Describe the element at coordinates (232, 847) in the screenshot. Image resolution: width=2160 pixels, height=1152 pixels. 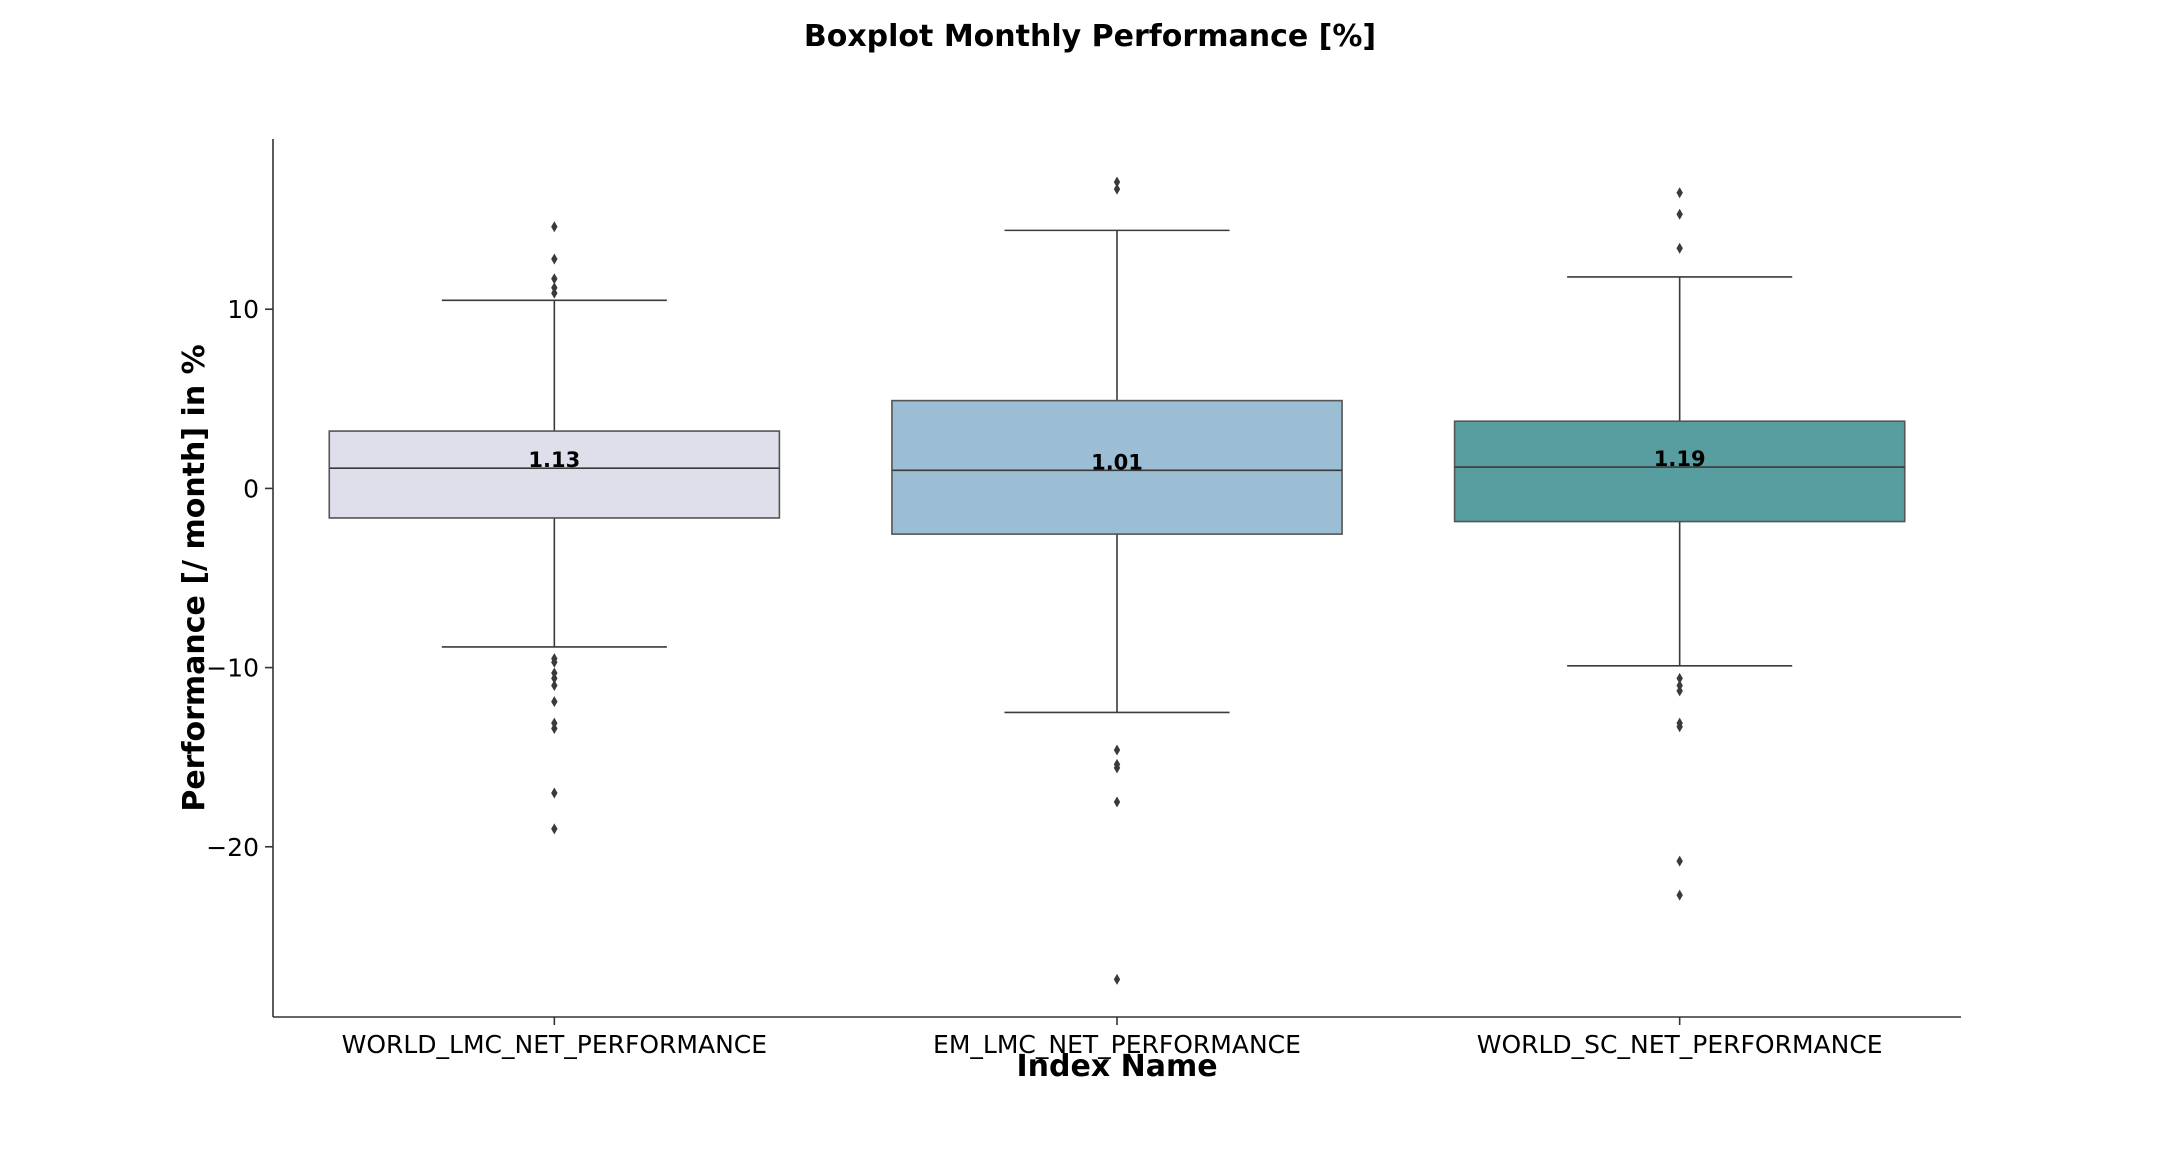
I see `y-tick-label: −20` at that location.